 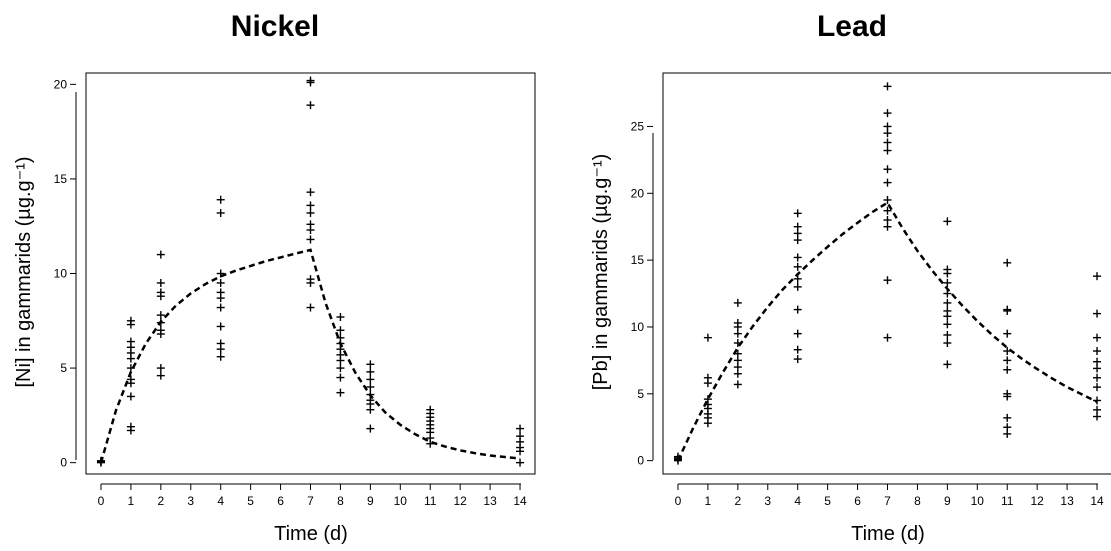 What do you see at coordinates (61, 274) in the screenshot?
I see `nickel-y-tick-label: 10` at bounding box center [61, 274].